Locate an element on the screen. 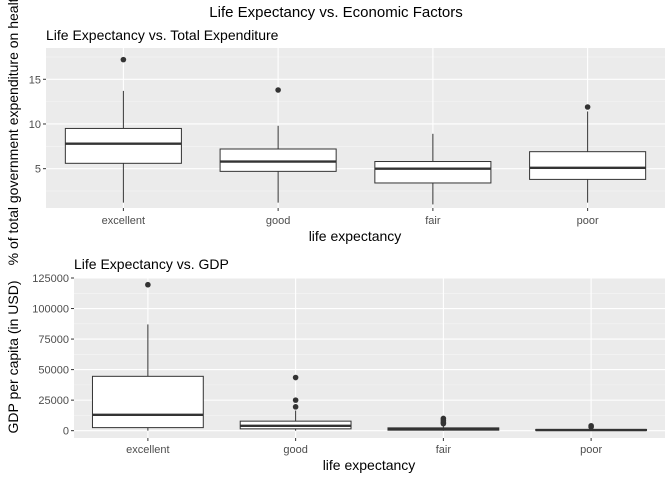 The height and width of the screenshot is (480, 672). x-axis-label-expenditure: life expectancy is located at coordinates (355, 236).